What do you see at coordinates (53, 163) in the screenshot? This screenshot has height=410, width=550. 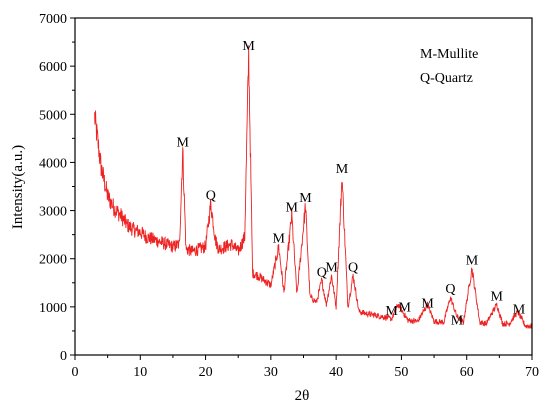 I see `y-tick-label: 4000` at bounding box center [53, 163].